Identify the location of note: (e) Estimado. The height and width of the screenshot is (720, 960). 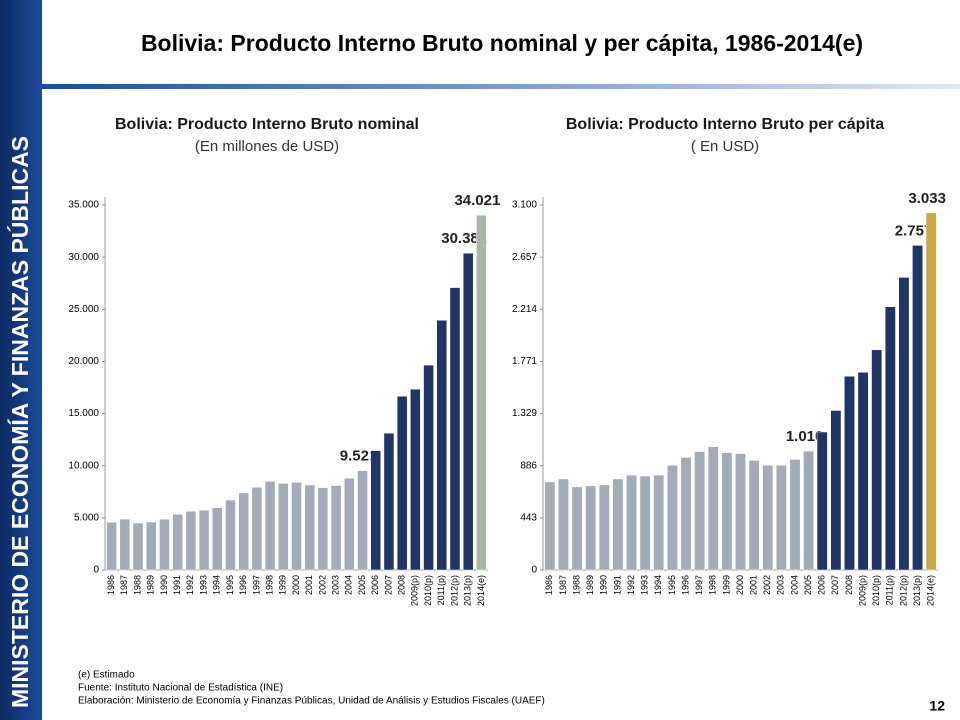
(106, 675).